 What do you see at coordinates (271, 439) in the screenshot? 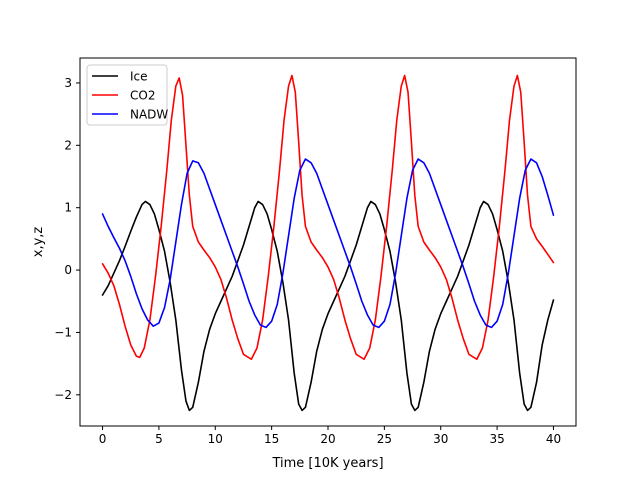
I see `x-tick-label: 15` at bounding box center [271, 439].